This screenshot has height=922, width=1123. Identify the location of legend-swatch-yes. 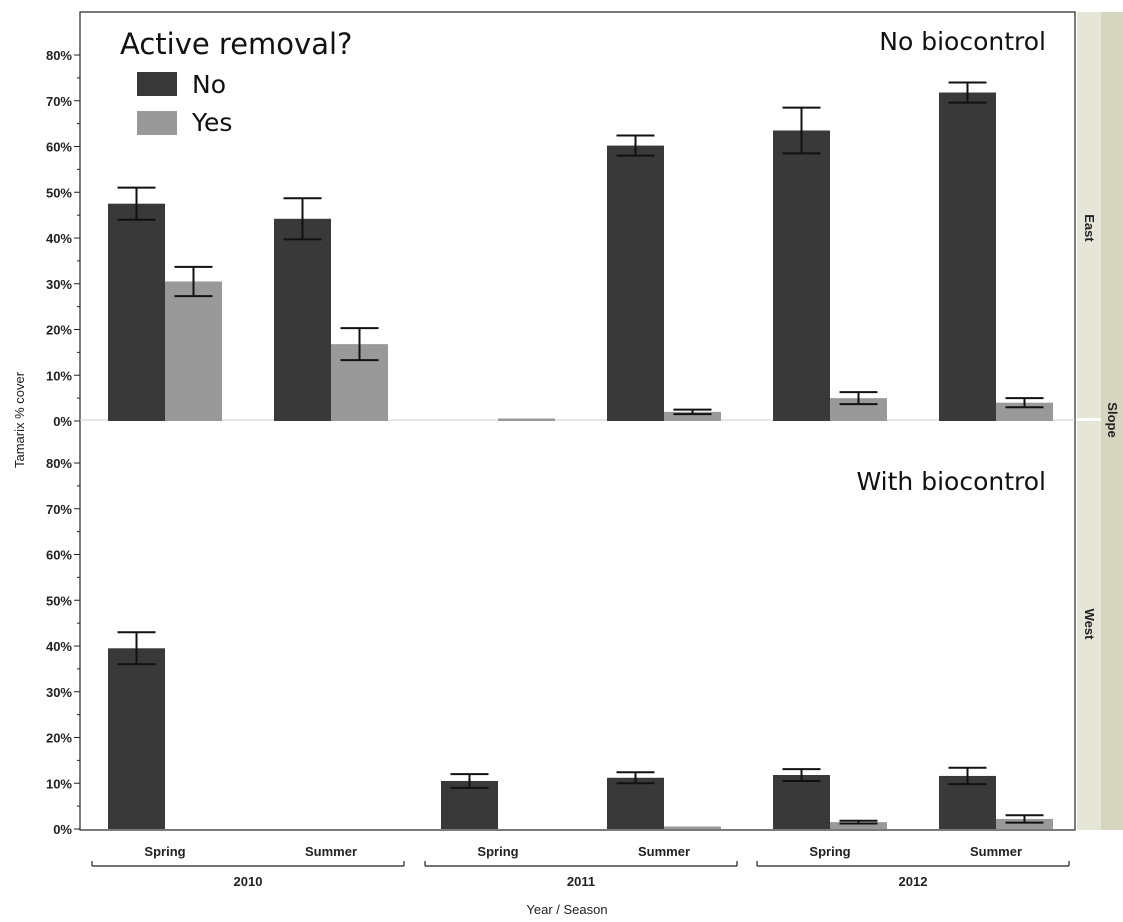
(157, 123).